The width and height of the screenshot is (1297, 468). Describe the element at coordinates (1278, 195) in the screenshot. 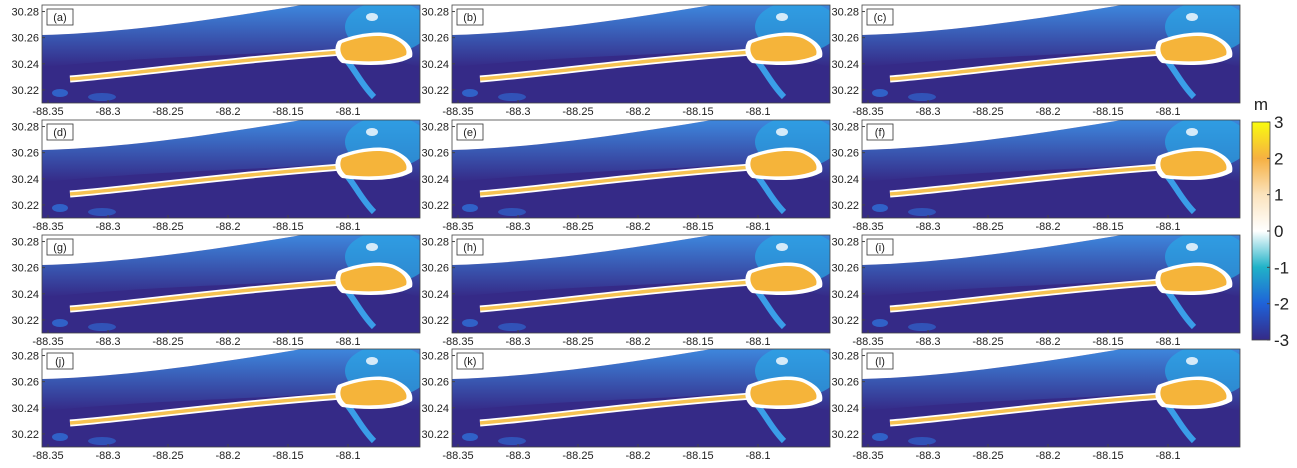

I see `colorbar-tick-label: 1` at that location.